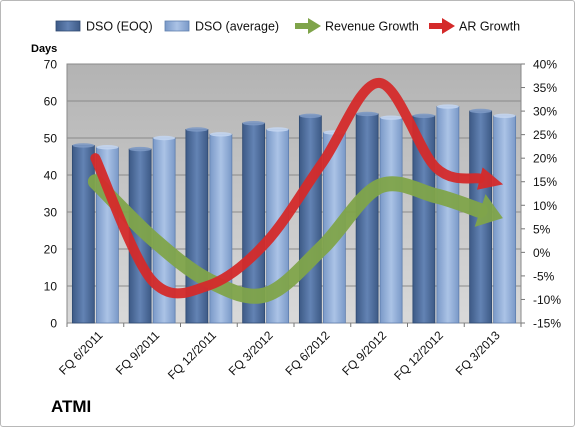 The width and height of the screenshot is (575, 428). I want to click on x-tick-label: FQ 3/2012, so click(251, 353).